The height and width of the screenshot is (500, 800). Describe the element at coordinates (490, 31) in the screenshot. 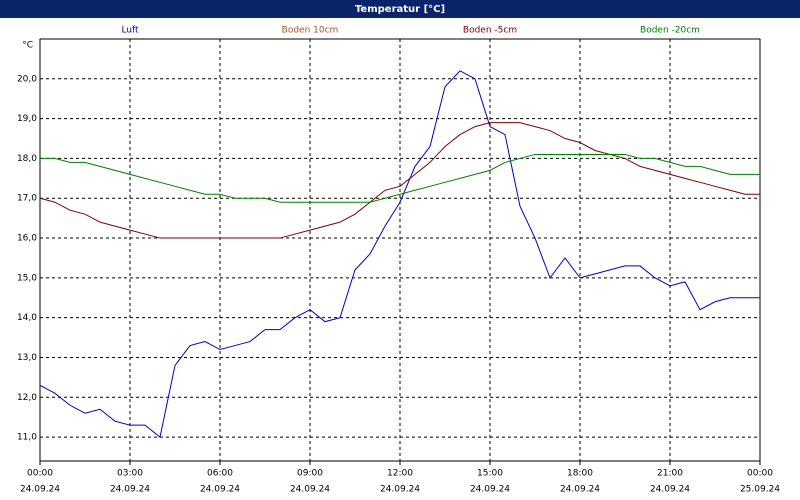

I see `legend-entry: Boden -5cm` at that location.